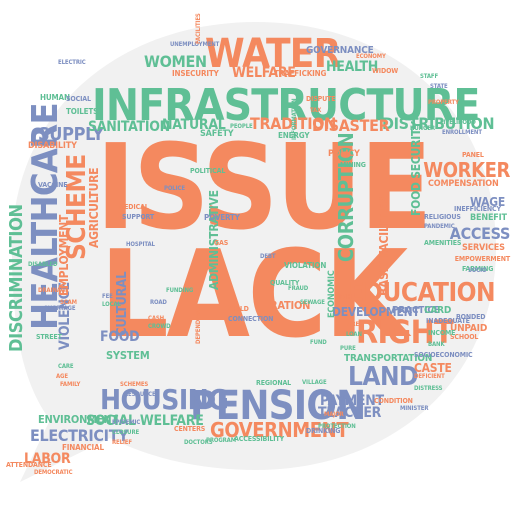 This screenshot has height=512, width=512. I want to click on word-infrastructure: INFRASTRUCTURE, so click(286, 105).